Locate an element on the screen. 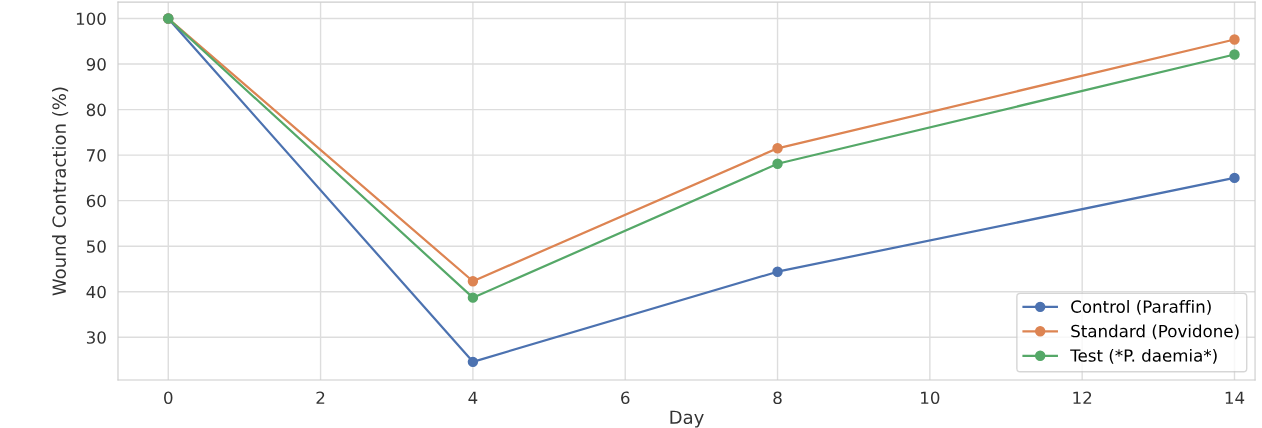 The width and height of the screenshot is (1262, 428). x-tick-label: 2 is located at coordinates (320, 397).